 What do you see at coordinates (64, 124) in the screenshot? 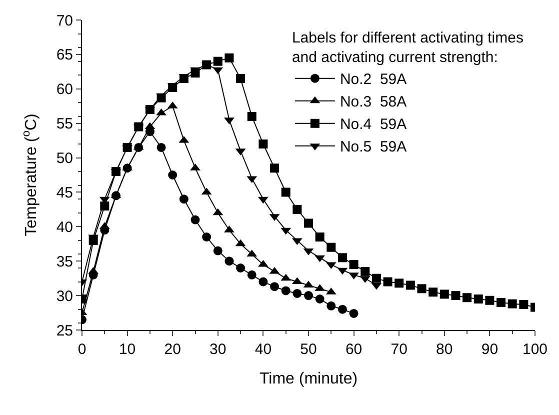
I see `y-tick-label: 55` at bounding box center [64, 124].